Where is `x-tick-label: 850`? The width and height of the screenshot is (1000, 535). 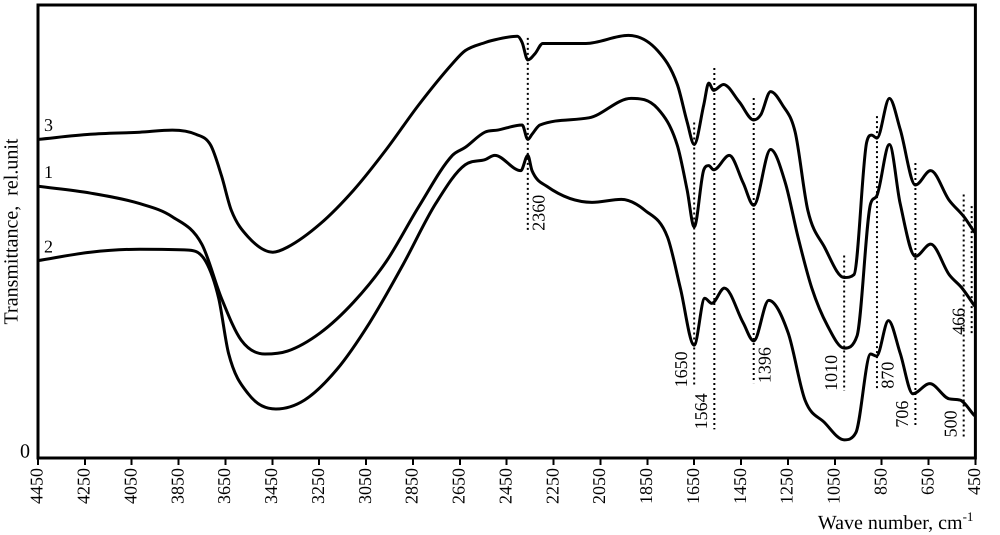
x-tick-label: 850 is located at coordinates (880, 481).